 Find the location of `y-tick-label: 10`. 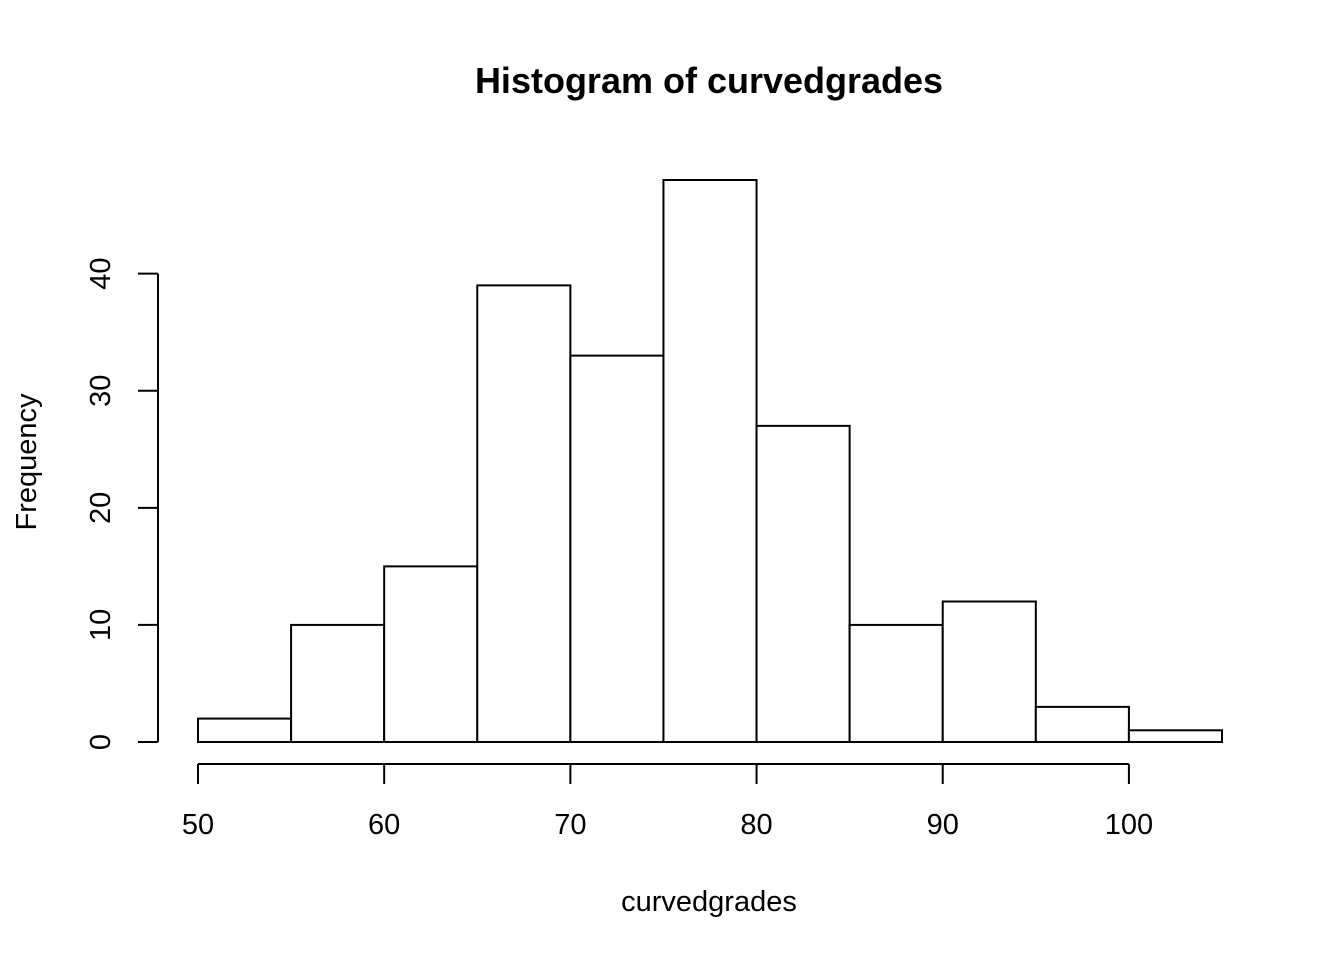

y-tick-label: 10 is located at coordinates (101, 625).